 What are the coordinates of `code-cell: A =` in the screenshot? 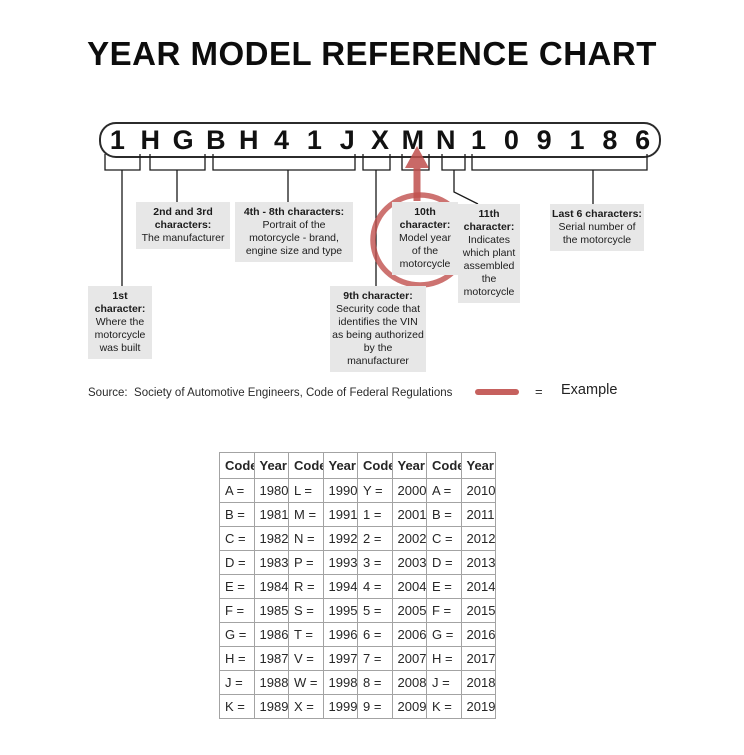 It's located at (444, 490).